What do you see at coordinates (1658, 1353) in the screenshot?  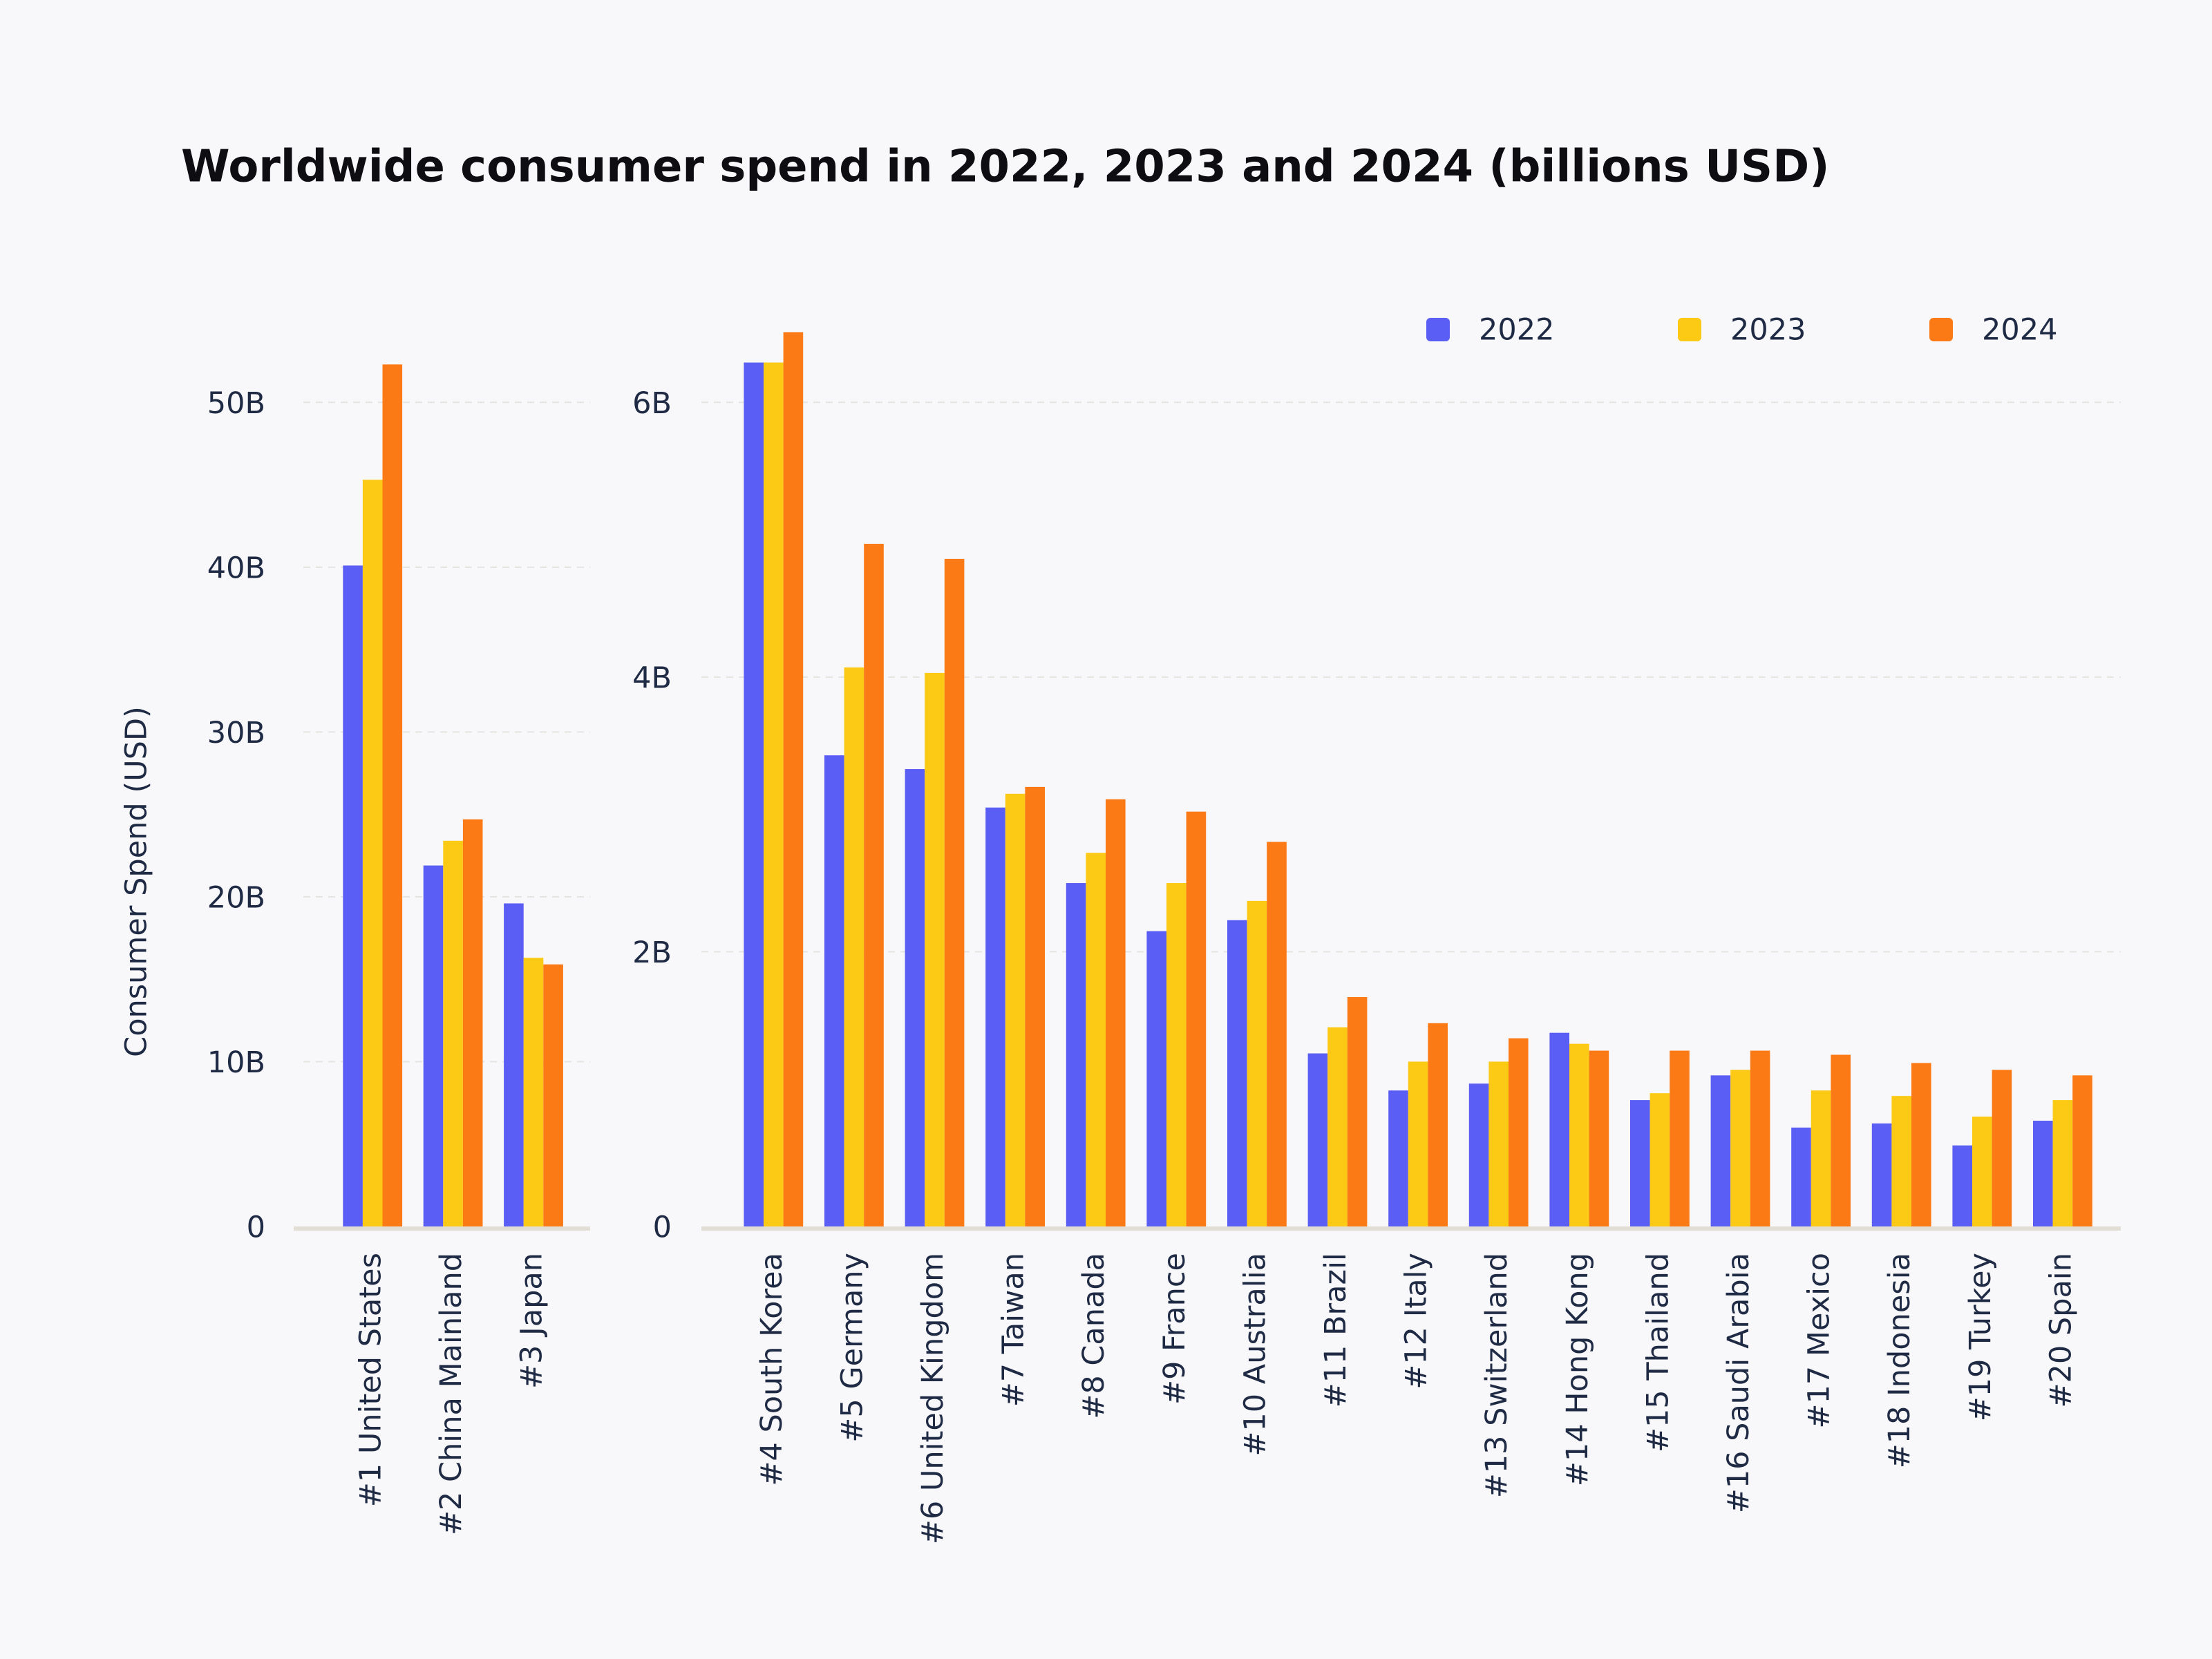 I see `x-tick-label: #15 Thailand` at bounding box center [1658, 1353].